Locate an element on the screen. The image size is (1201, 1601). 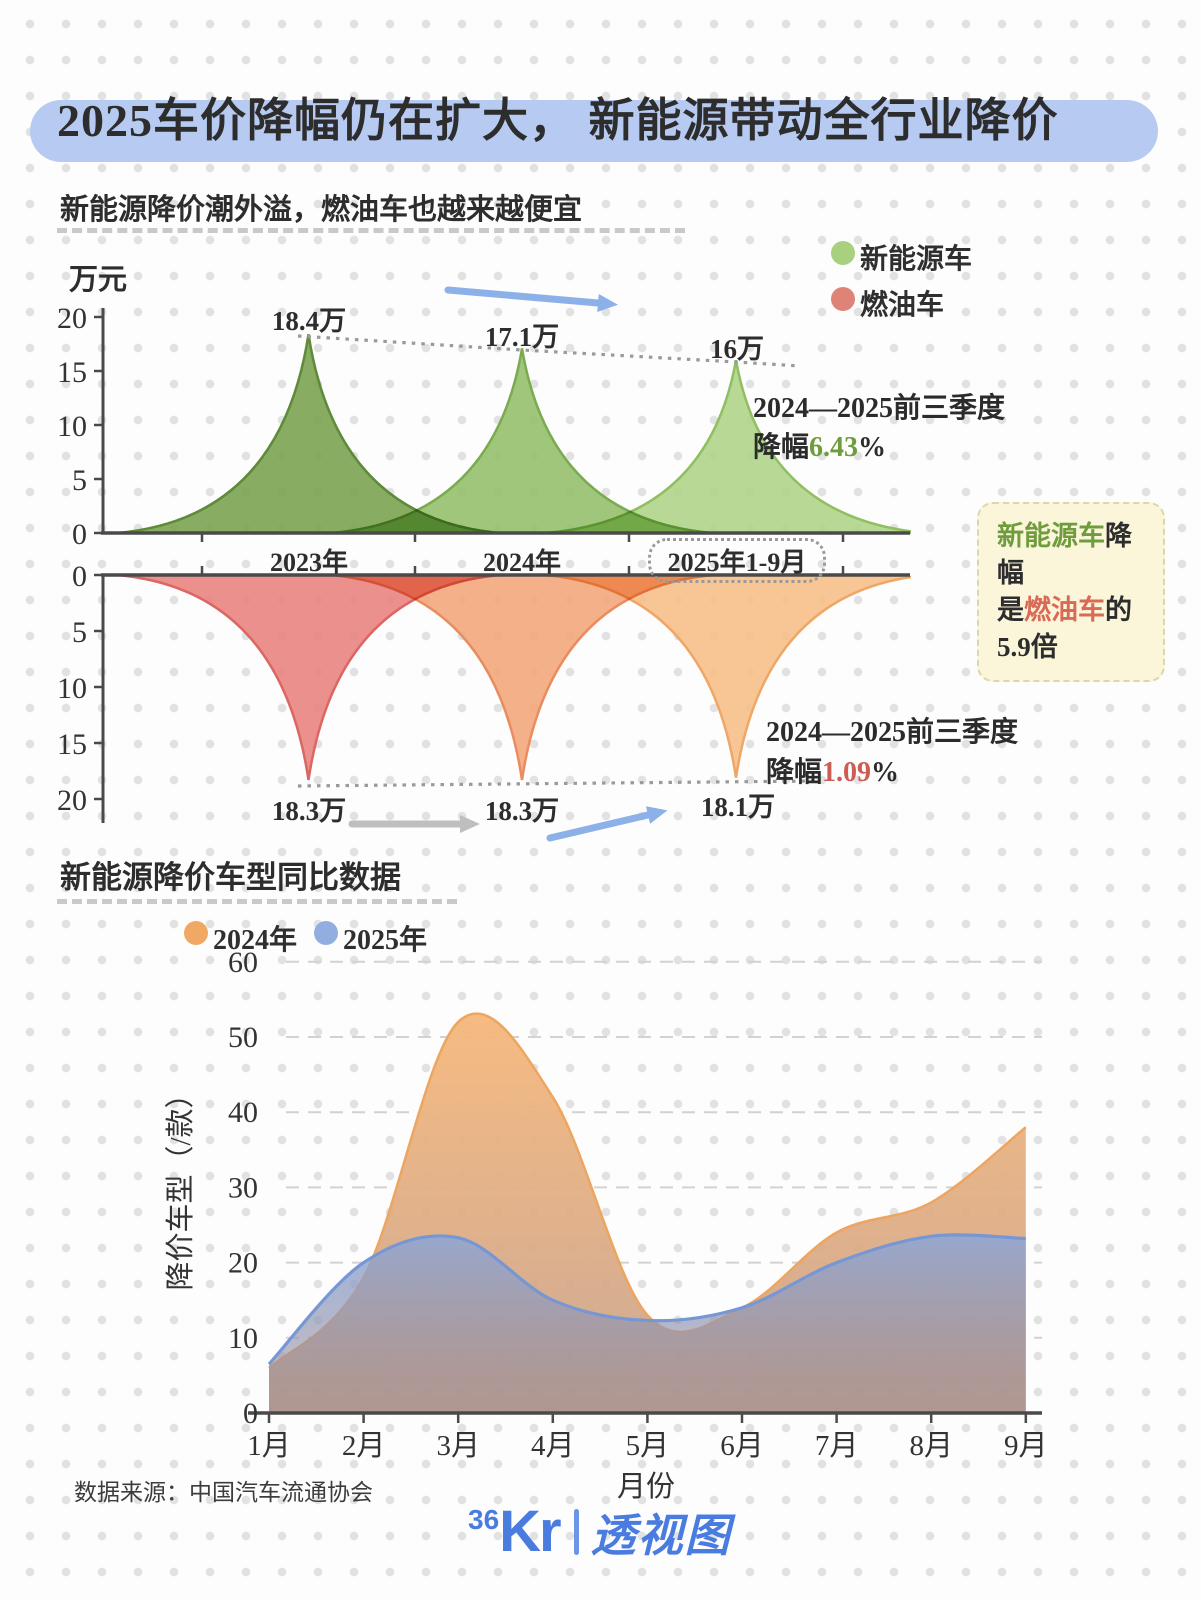
fuel-trend-dotted-line is located at coordinates (556, 783).